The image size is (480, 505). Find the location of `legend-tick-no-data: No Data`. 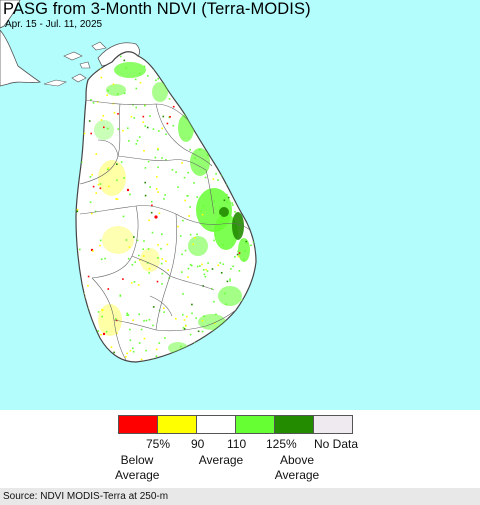

legend-tick-no-data: No Data is located at coordinates (336, 444).